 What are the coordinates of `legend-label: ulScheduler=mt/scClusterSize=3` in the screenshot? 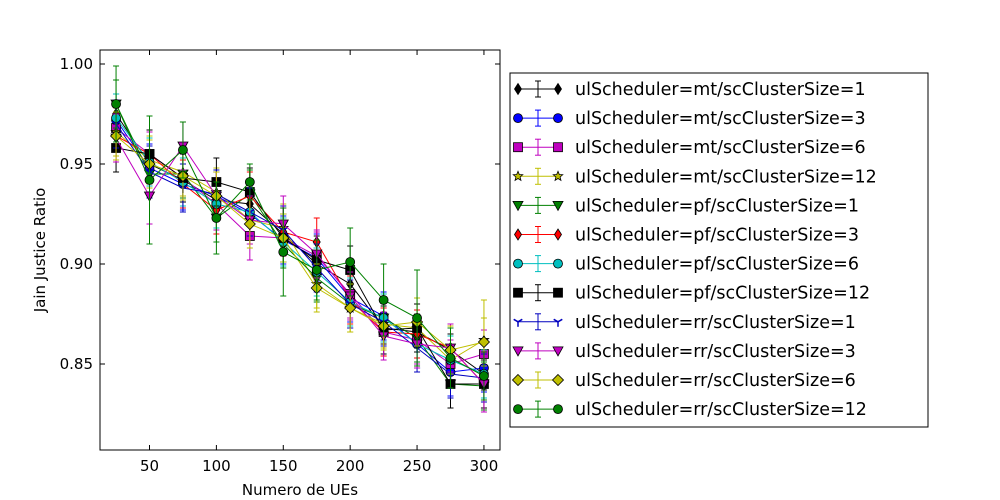 It's located at (720, 119).